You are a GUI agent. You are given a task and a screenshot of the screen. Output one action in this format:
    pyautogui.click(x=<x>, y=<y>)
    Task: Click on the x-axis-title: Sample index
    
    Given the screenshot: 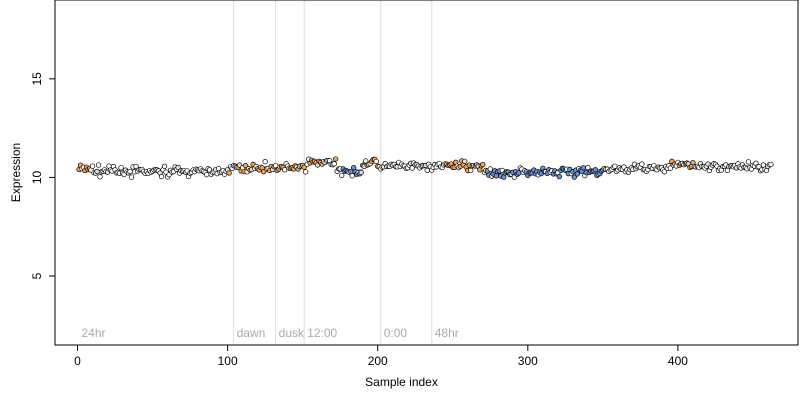 What is the action you would take?
    pyautogui.click(x=401, y=382)
    